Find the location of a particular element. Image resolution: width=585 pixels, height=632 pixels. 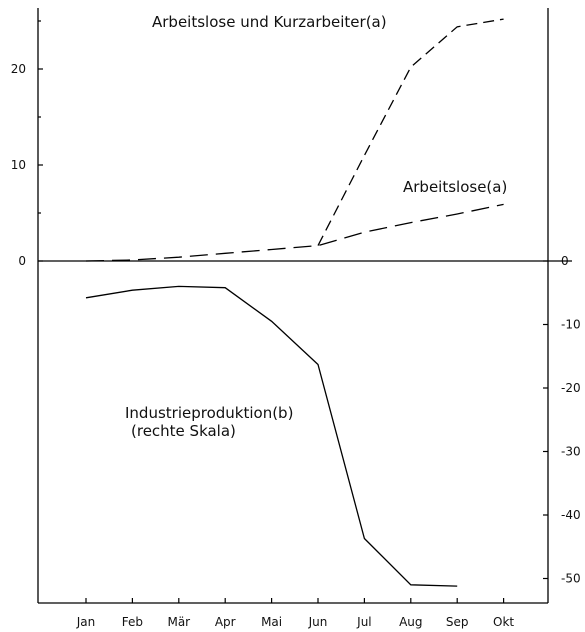

x-tick-label: Jan is located at coordinates (86, 622).